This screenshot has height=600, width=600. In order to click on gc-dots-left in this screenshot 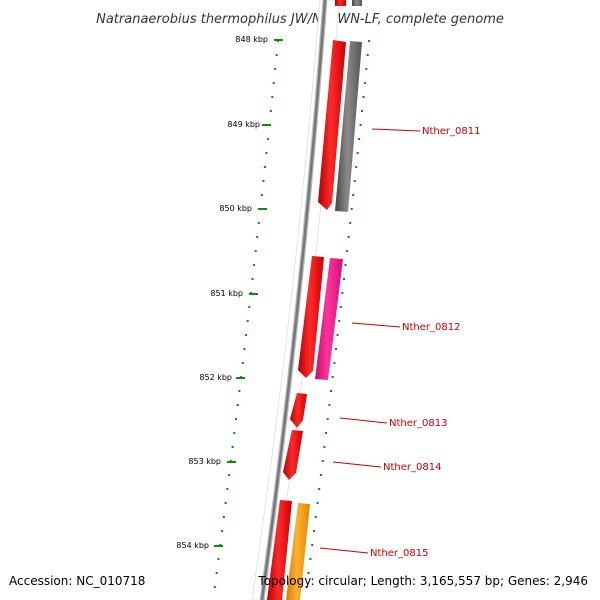, I will do `click(246, 314)`.